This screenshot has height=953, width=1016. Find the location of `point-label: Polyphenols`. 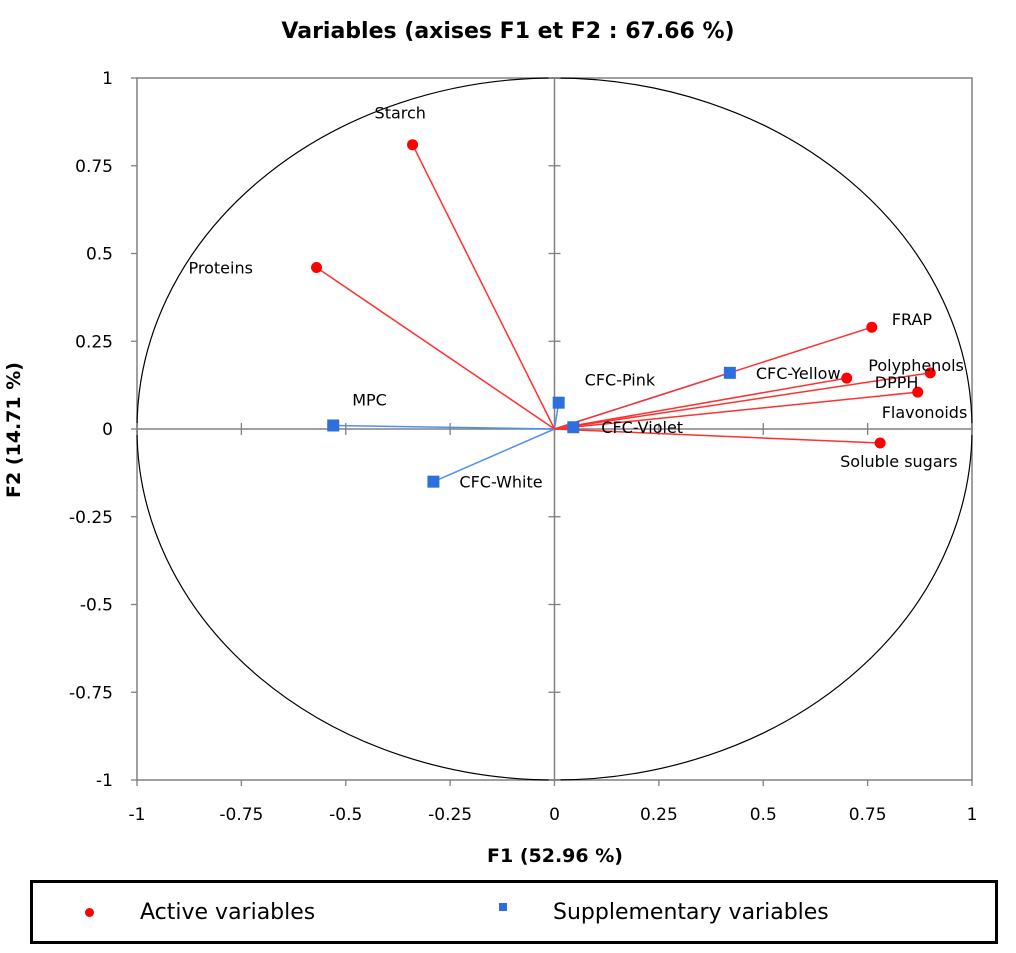

point-label: Polyphenols is located at coordinates (916, 365).